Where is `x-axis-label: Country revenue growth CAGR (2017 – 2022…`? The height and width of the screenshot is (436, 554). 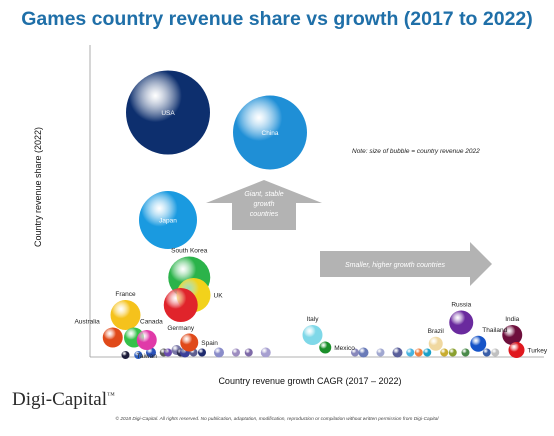 x-axis-label: Country revenue growth CAGR (2017 – 2022… is located at coordinates (310, 381).